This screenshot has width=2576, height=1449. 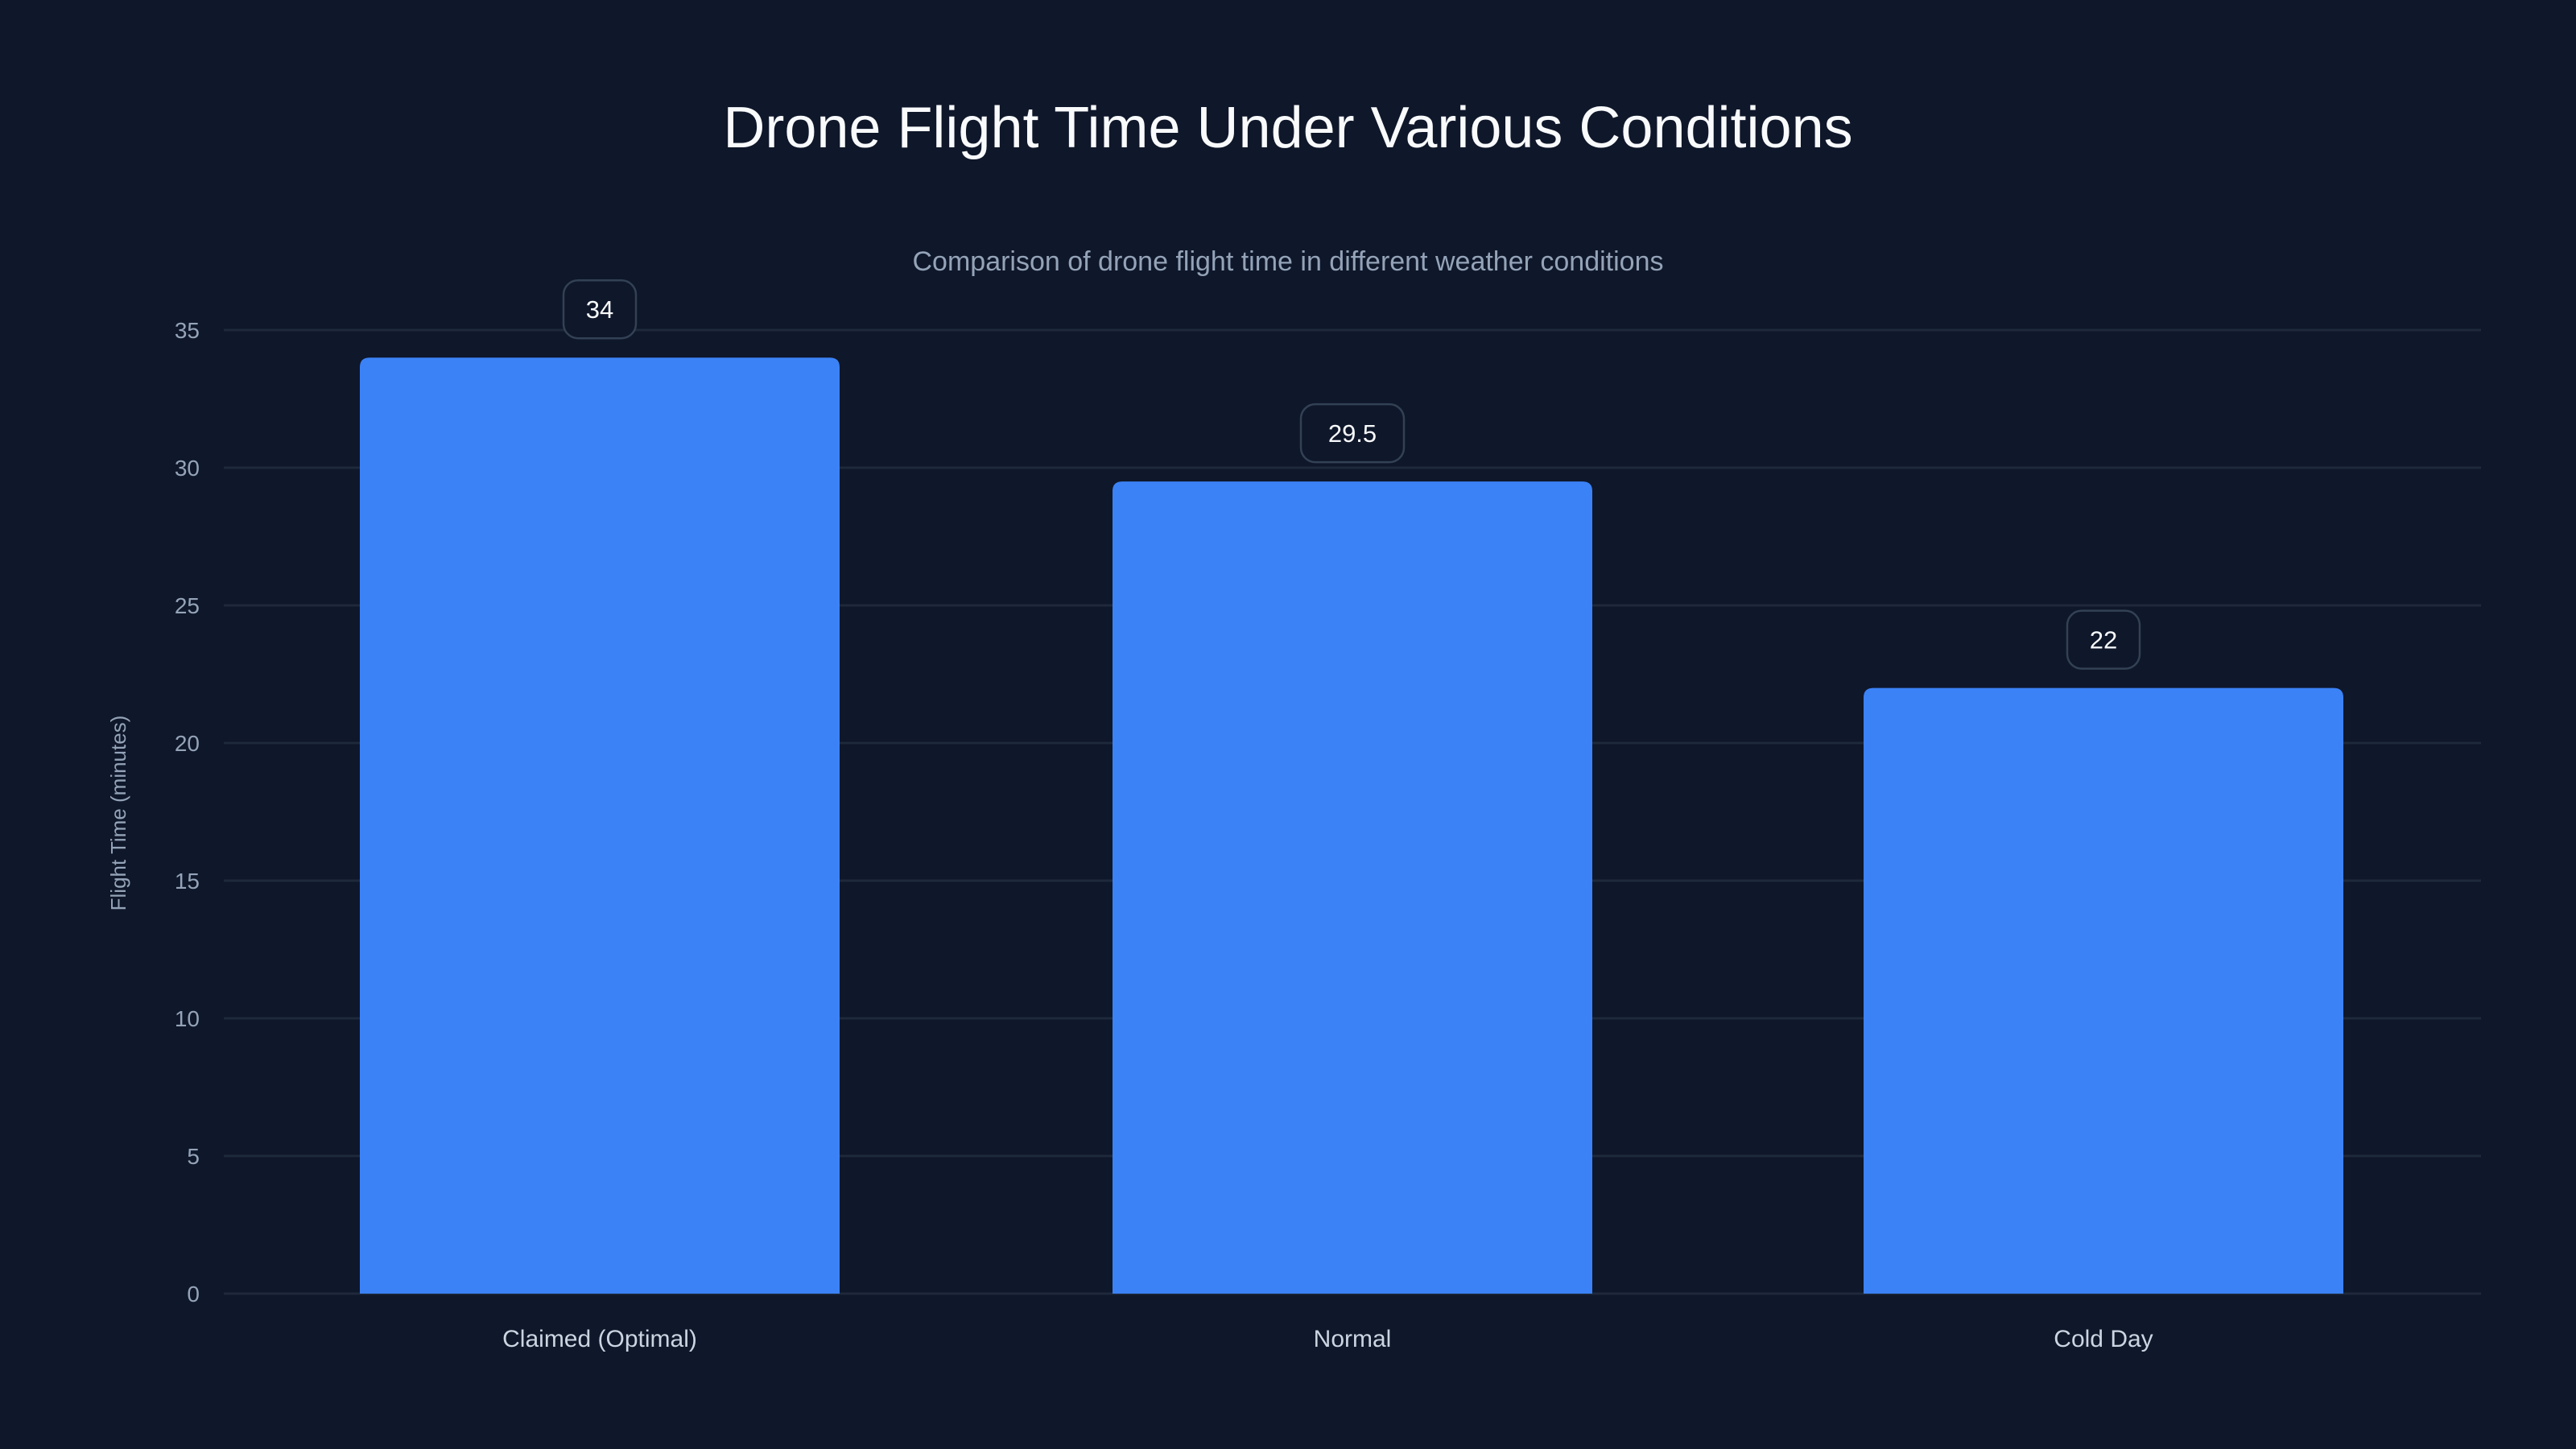 What do you see at coordinates (187, 882) in the screenshot?
I see `y-tick-label: 15` at bounding box center [187, 882].